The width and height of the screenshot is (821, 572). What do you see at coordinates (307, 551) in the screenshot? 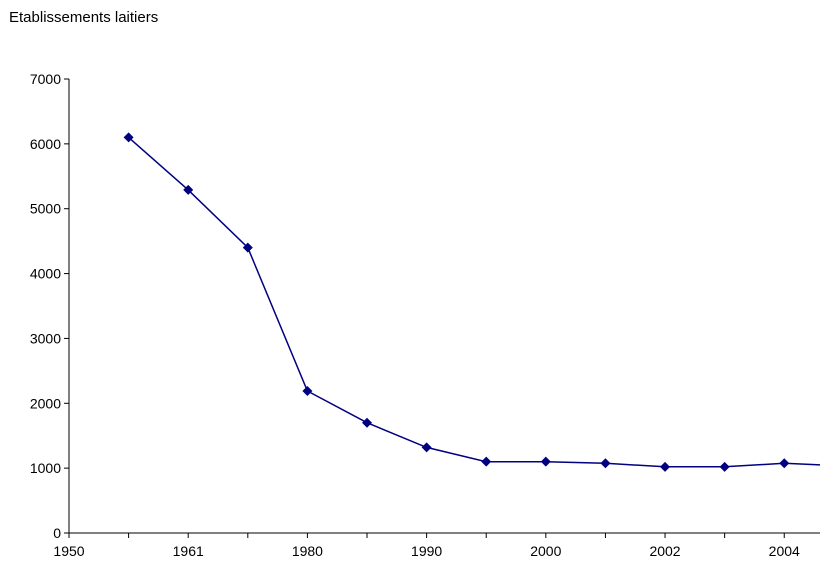
I see `x-tick-label: 1980` at bounding box center [307, 551].